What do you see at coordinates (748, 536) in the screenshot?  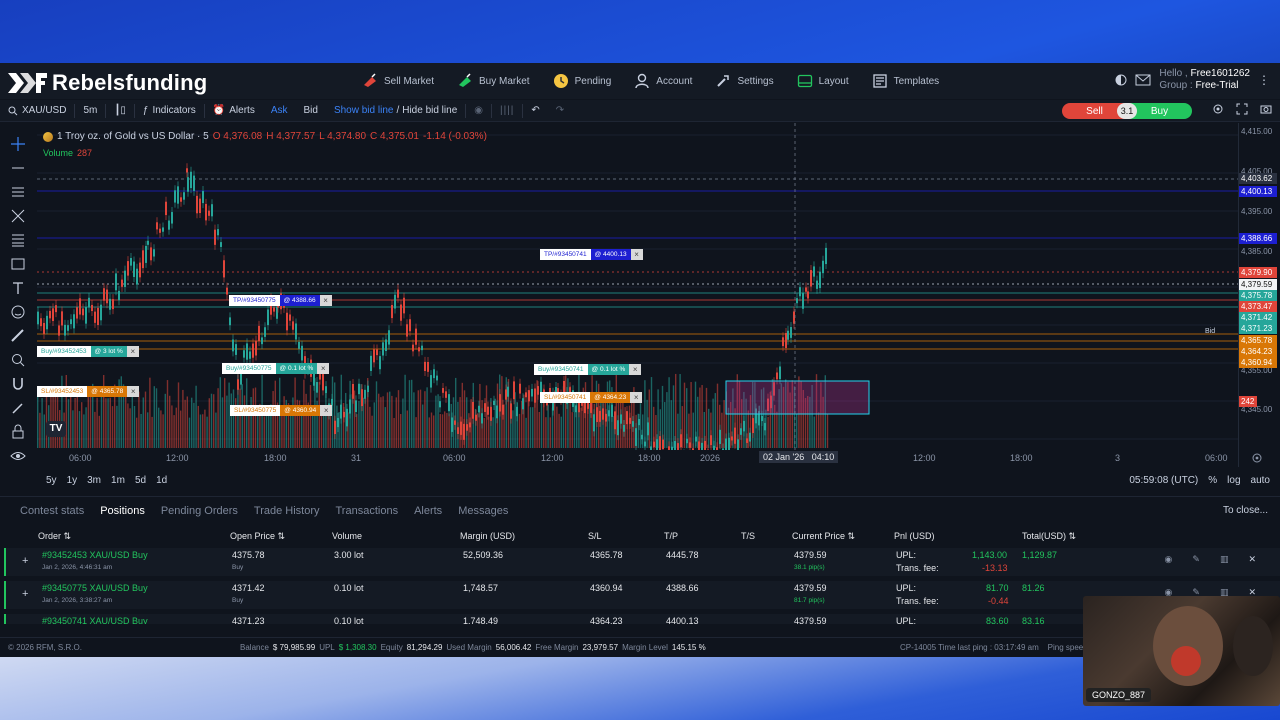 I see `col-ts: T/S` at bounding box center [748, 536].